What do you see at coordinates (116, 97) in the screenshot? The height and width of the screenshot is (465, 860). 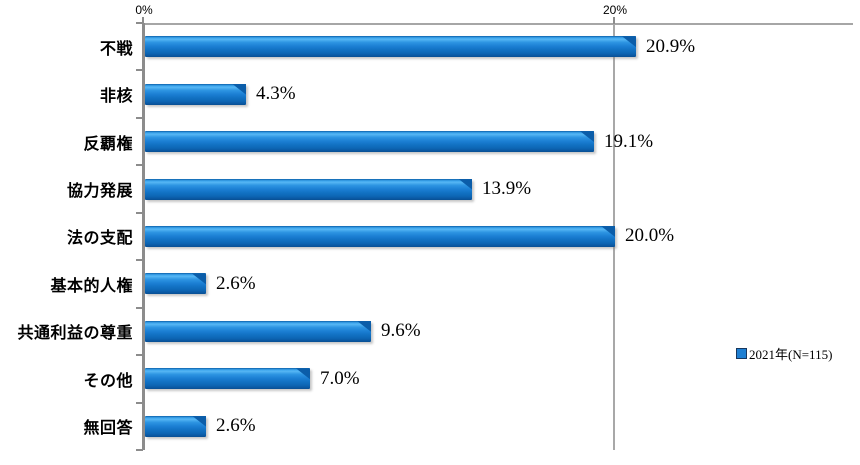 I see `category-label: 非核` at bounding box center [116, 97].